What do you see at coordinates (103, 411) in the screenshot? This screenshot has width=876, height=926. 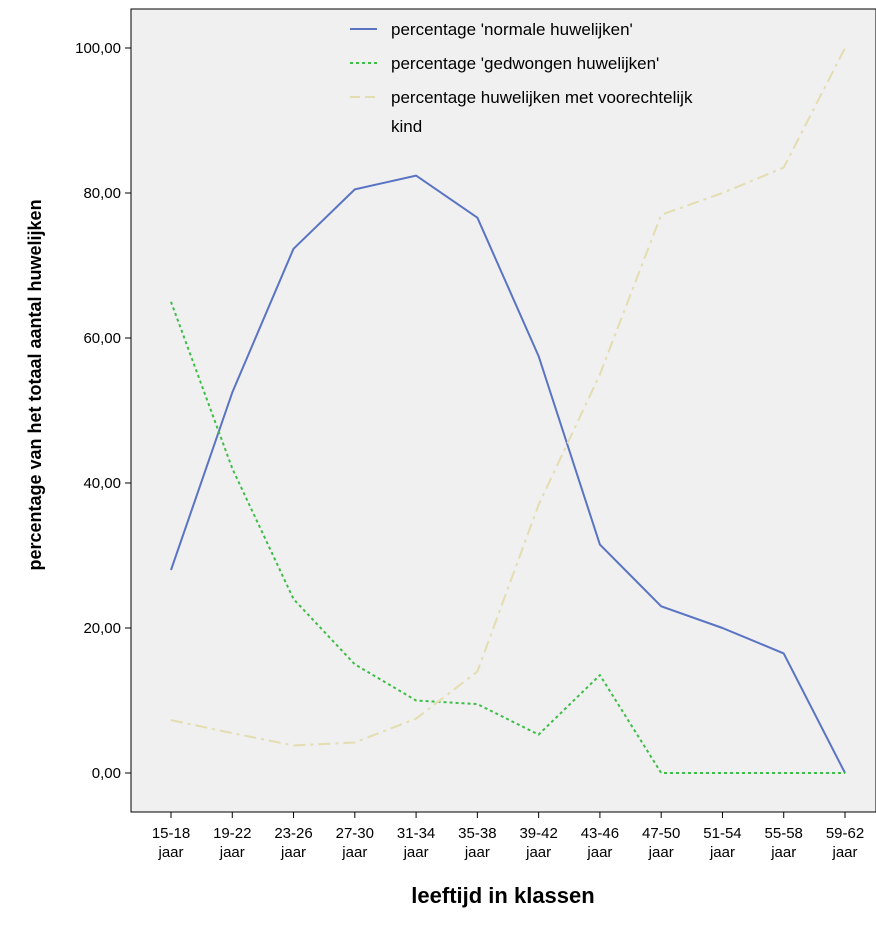 I see `y-axis: 0,00 20,00 40,00 60,00 80,00 100,00` at bounding box center [103, 411].